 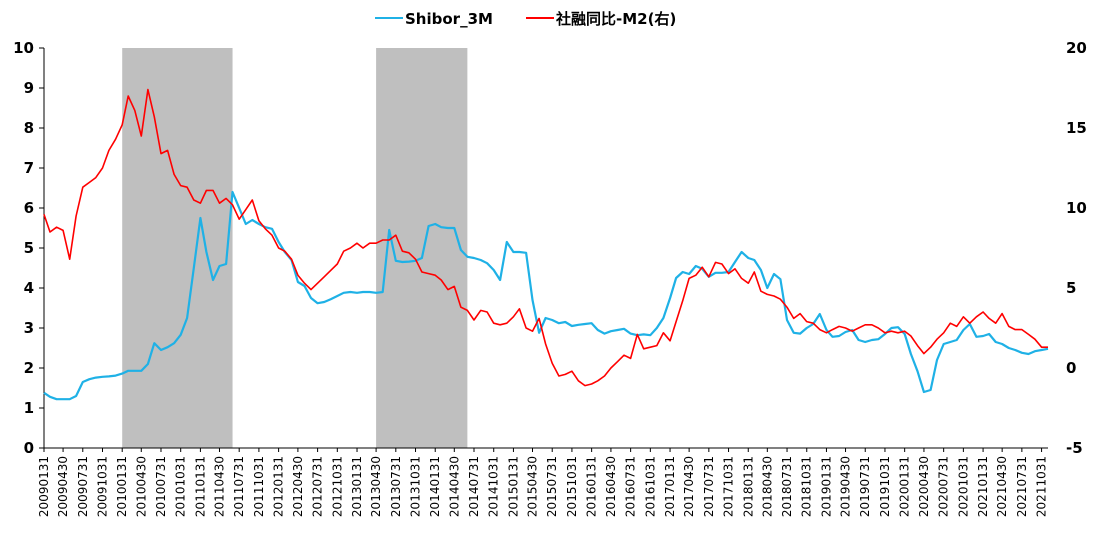 What do you see at coordinates (474, 486) in the screenshot?
I see `x-tick-label: 20140731` at bounding box center [474, 486].